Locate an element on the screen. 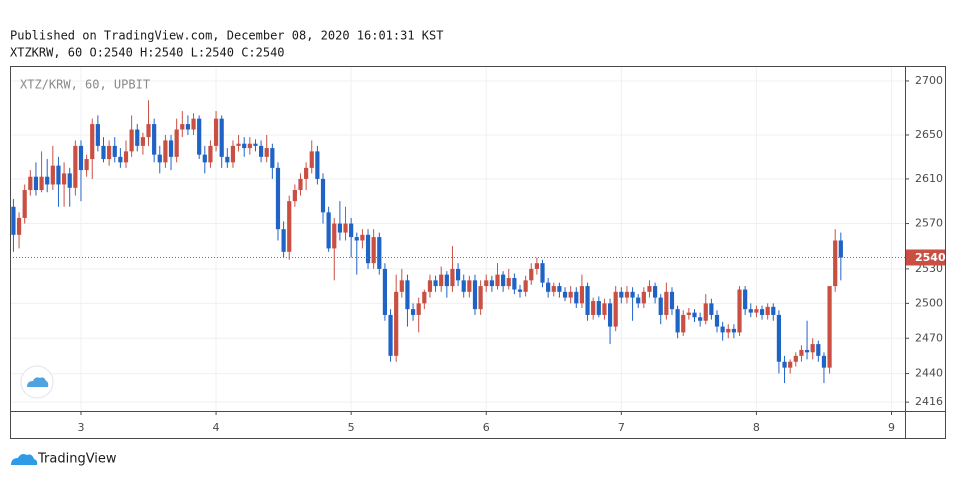  watermark: XTZ/KRW, 60, UPBIT is located at coordinates (85, 85).